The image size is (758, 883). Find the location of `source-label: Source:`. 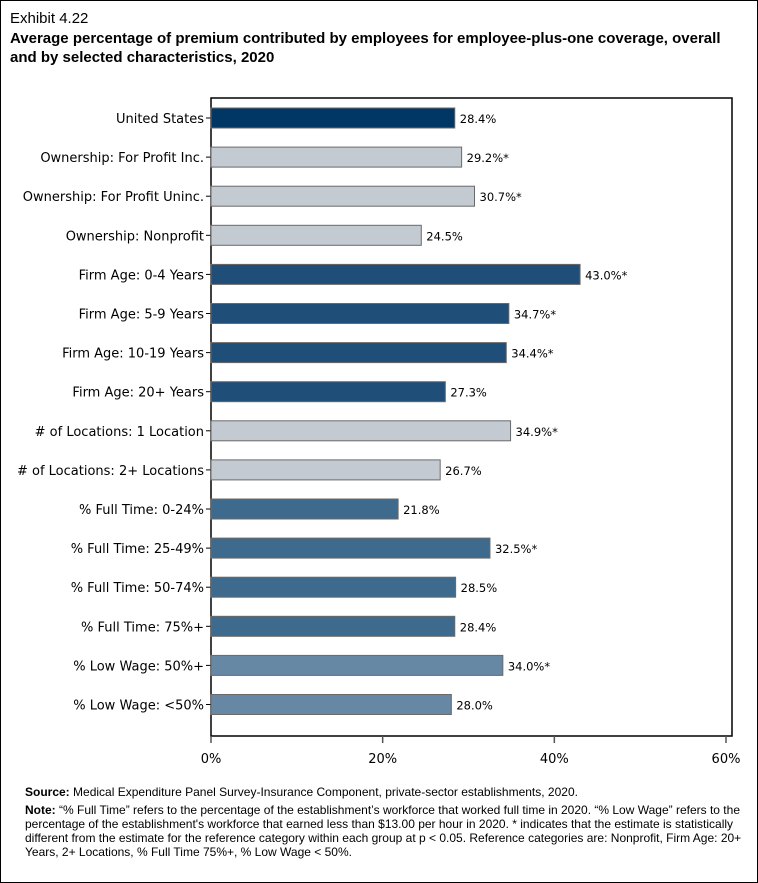

source-label: Source: is located at coordinates (47, 792).